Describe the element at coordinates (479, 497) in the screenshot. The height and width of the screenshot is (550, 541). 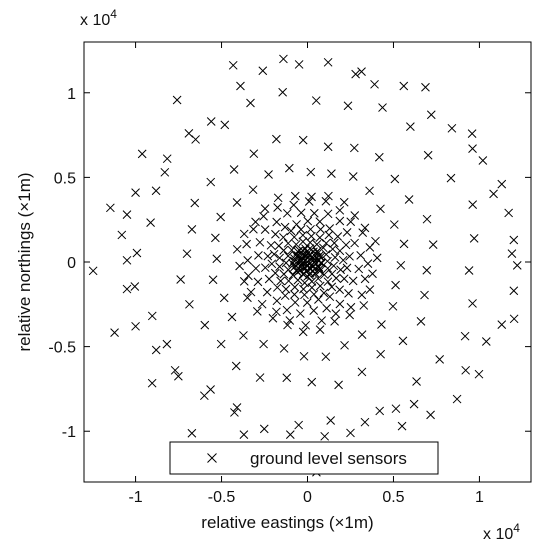
I see `x-tick-label: 1` at that location.